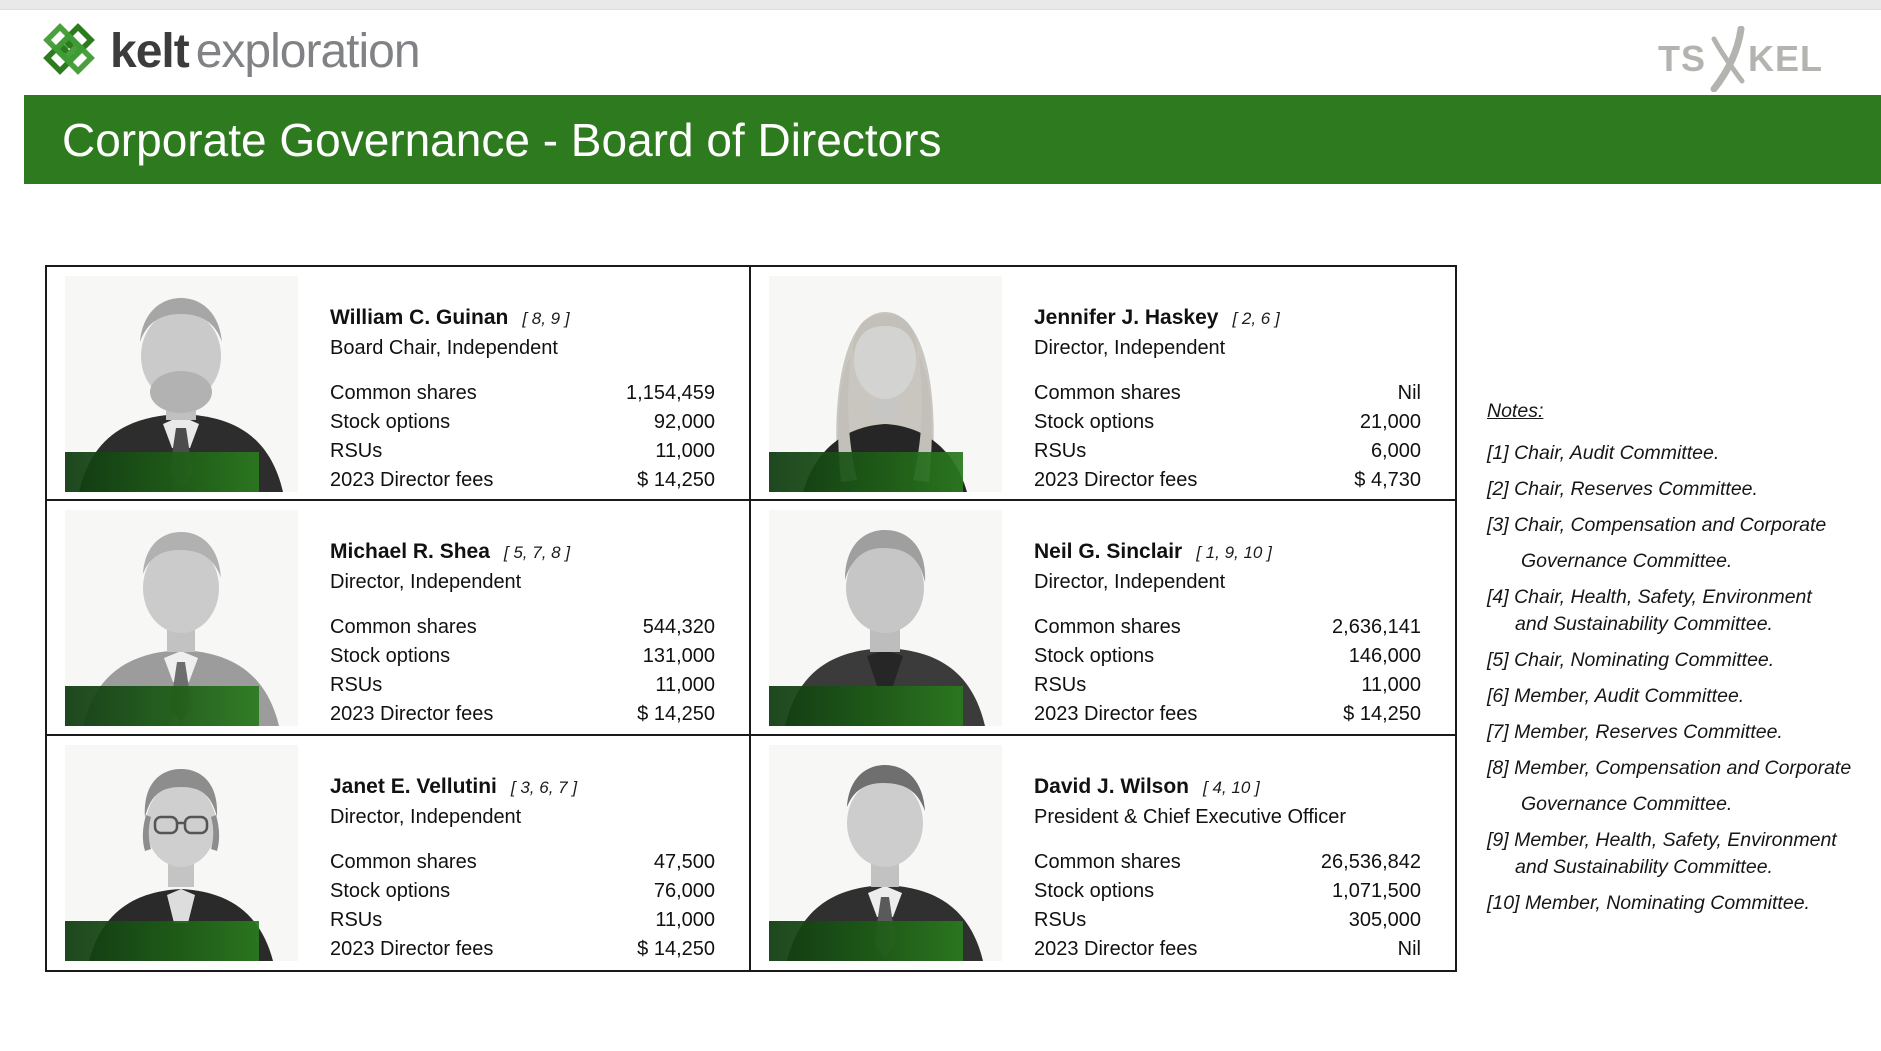 The height and width of the screenshot is (1051, 1881). What do you see at coordinates (410, 552) in the screenshot?
I see `director-name: Michael R. Shea` at bounding box center [410, 552].